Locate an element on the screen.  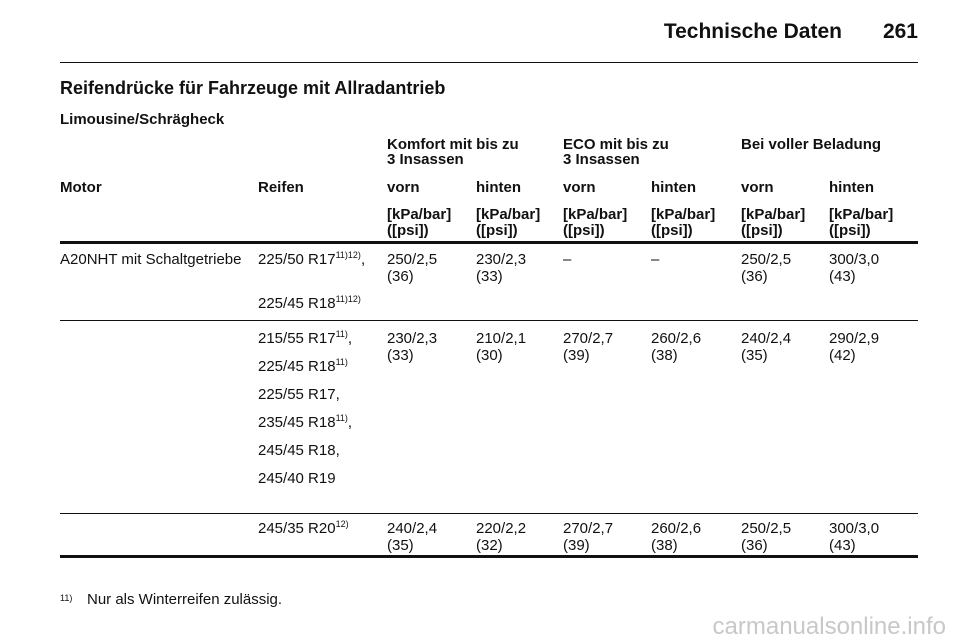
watermark: carmanualsonline.info is located at coordinates (829, 626).